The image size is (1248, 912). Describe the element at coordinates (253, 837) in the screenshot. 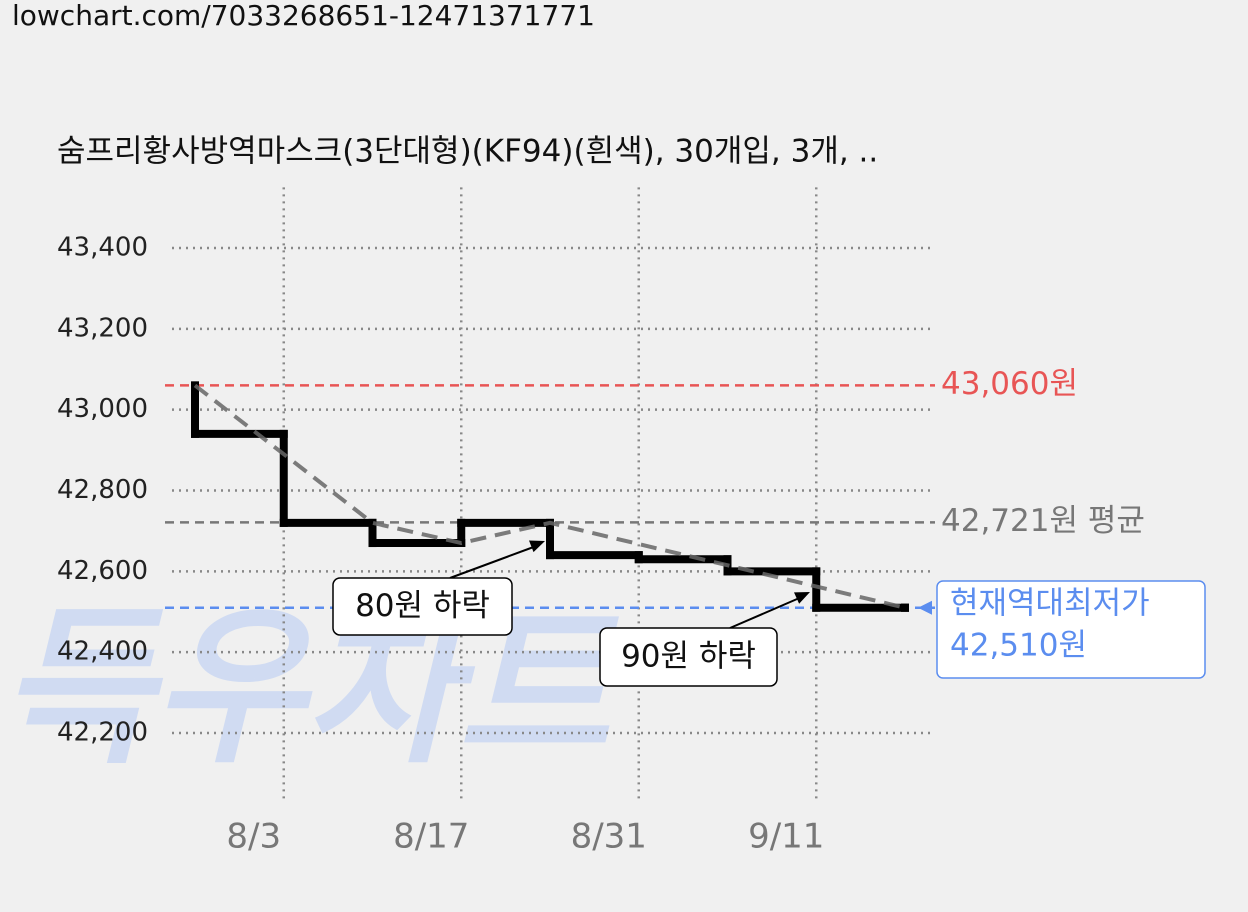

I see `x-tick-label: 8/3` at that location.